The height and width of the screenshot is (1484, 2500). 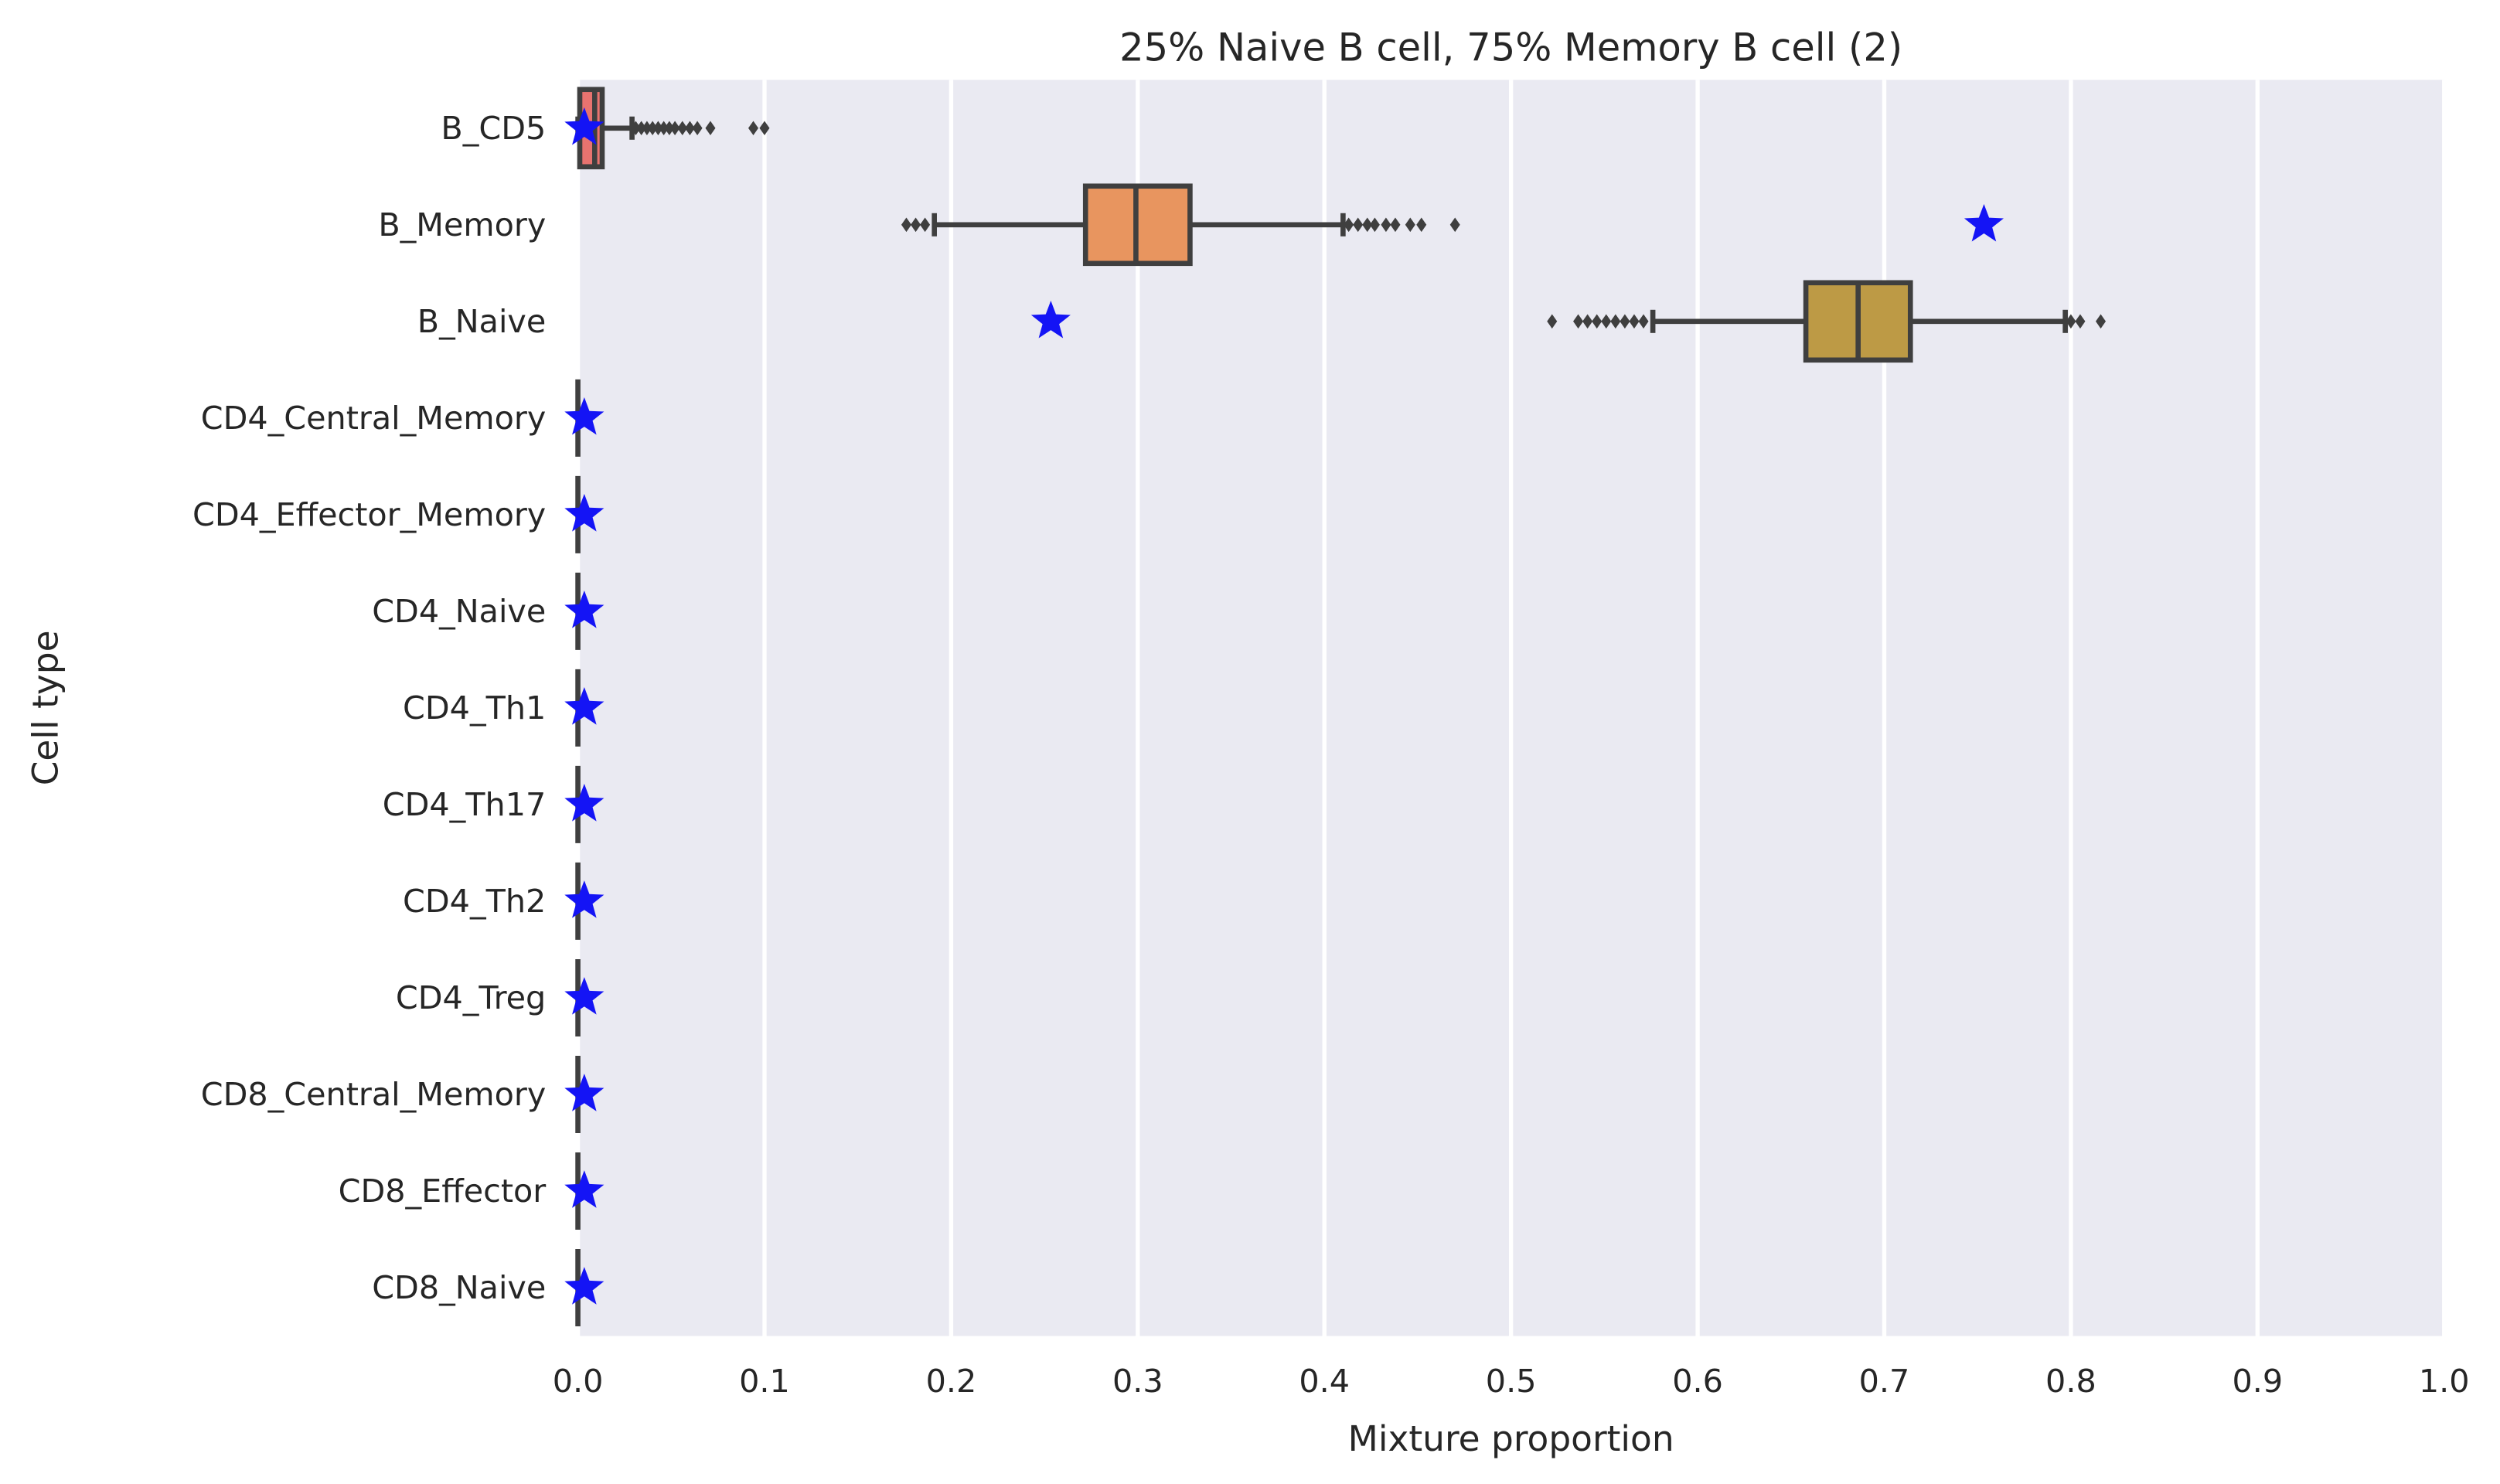 I want to click on x-tick-label: 0.7, so click(x=1885, y=1381).